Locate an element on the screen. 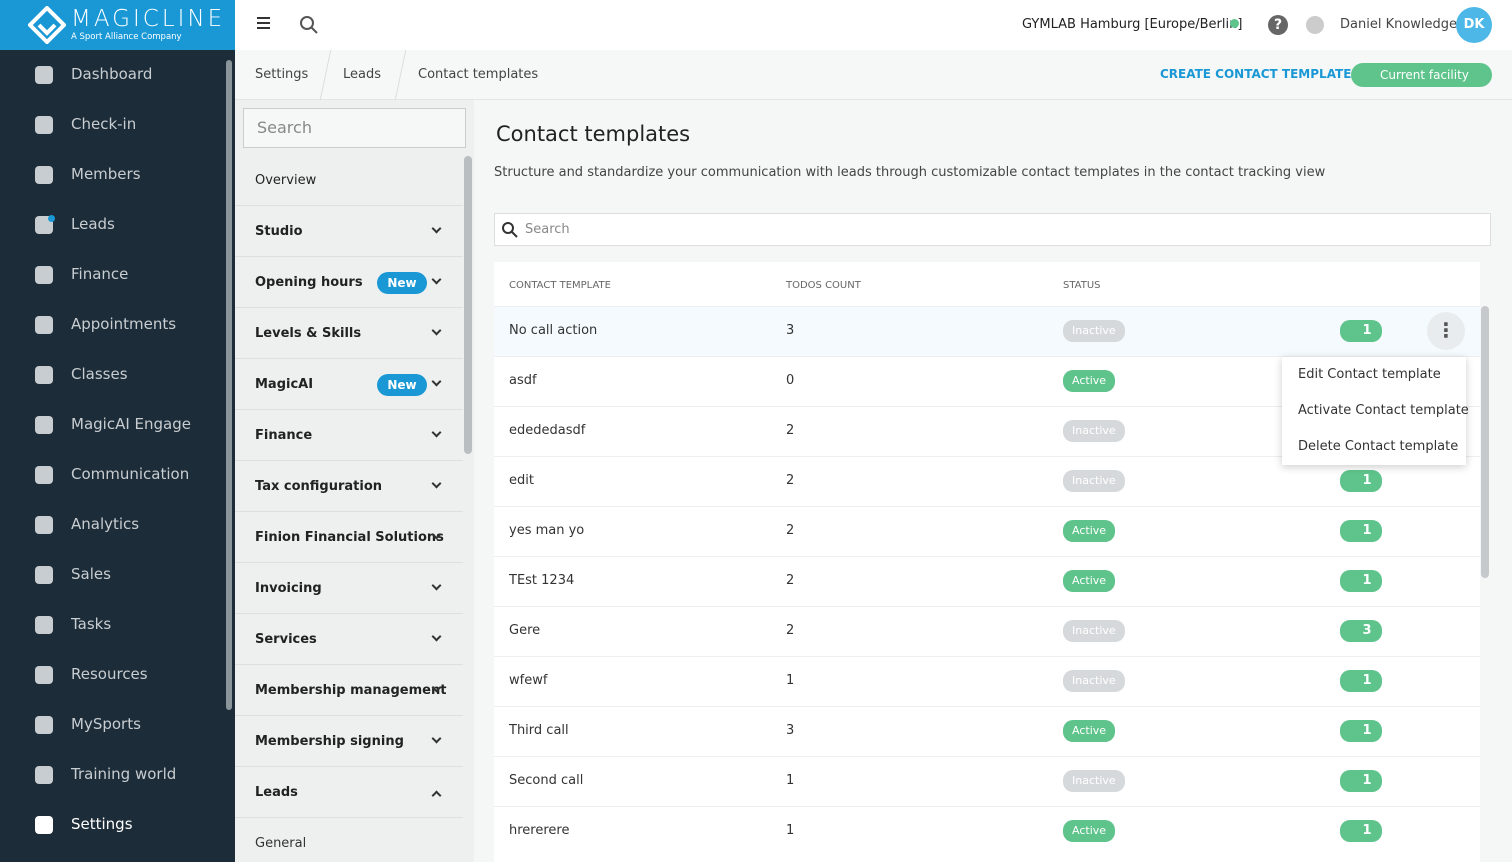 This screenshot has width=1512, height=862. context-menu-item: Edit Contact template is located at coordinates (1369, 374).